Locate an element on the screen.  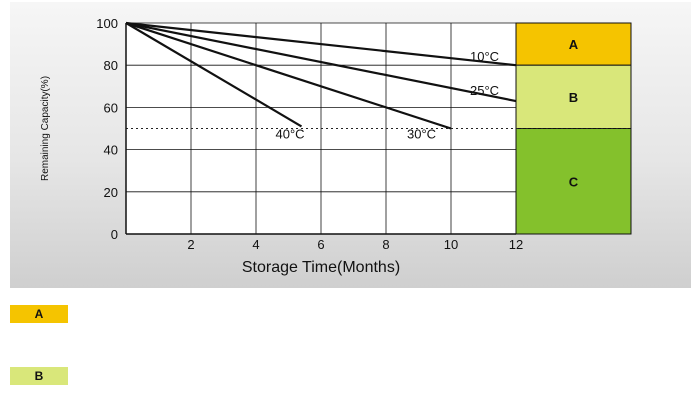
series-label-30c: 30°C is located at coordinates (421, 134).